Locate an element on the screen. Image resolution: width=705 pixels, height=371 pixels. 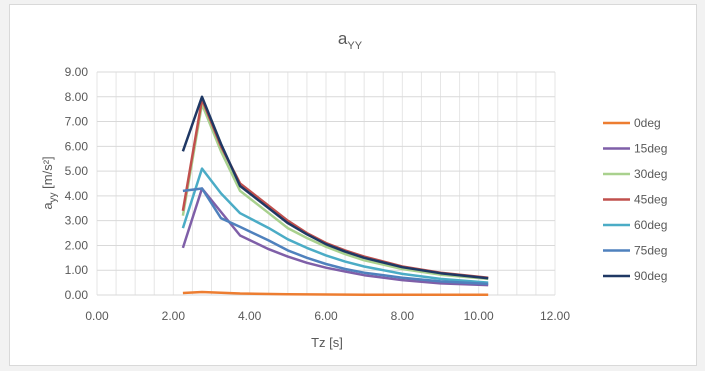
y-tick-label: 8.00 is located at coordinates (77, 97).